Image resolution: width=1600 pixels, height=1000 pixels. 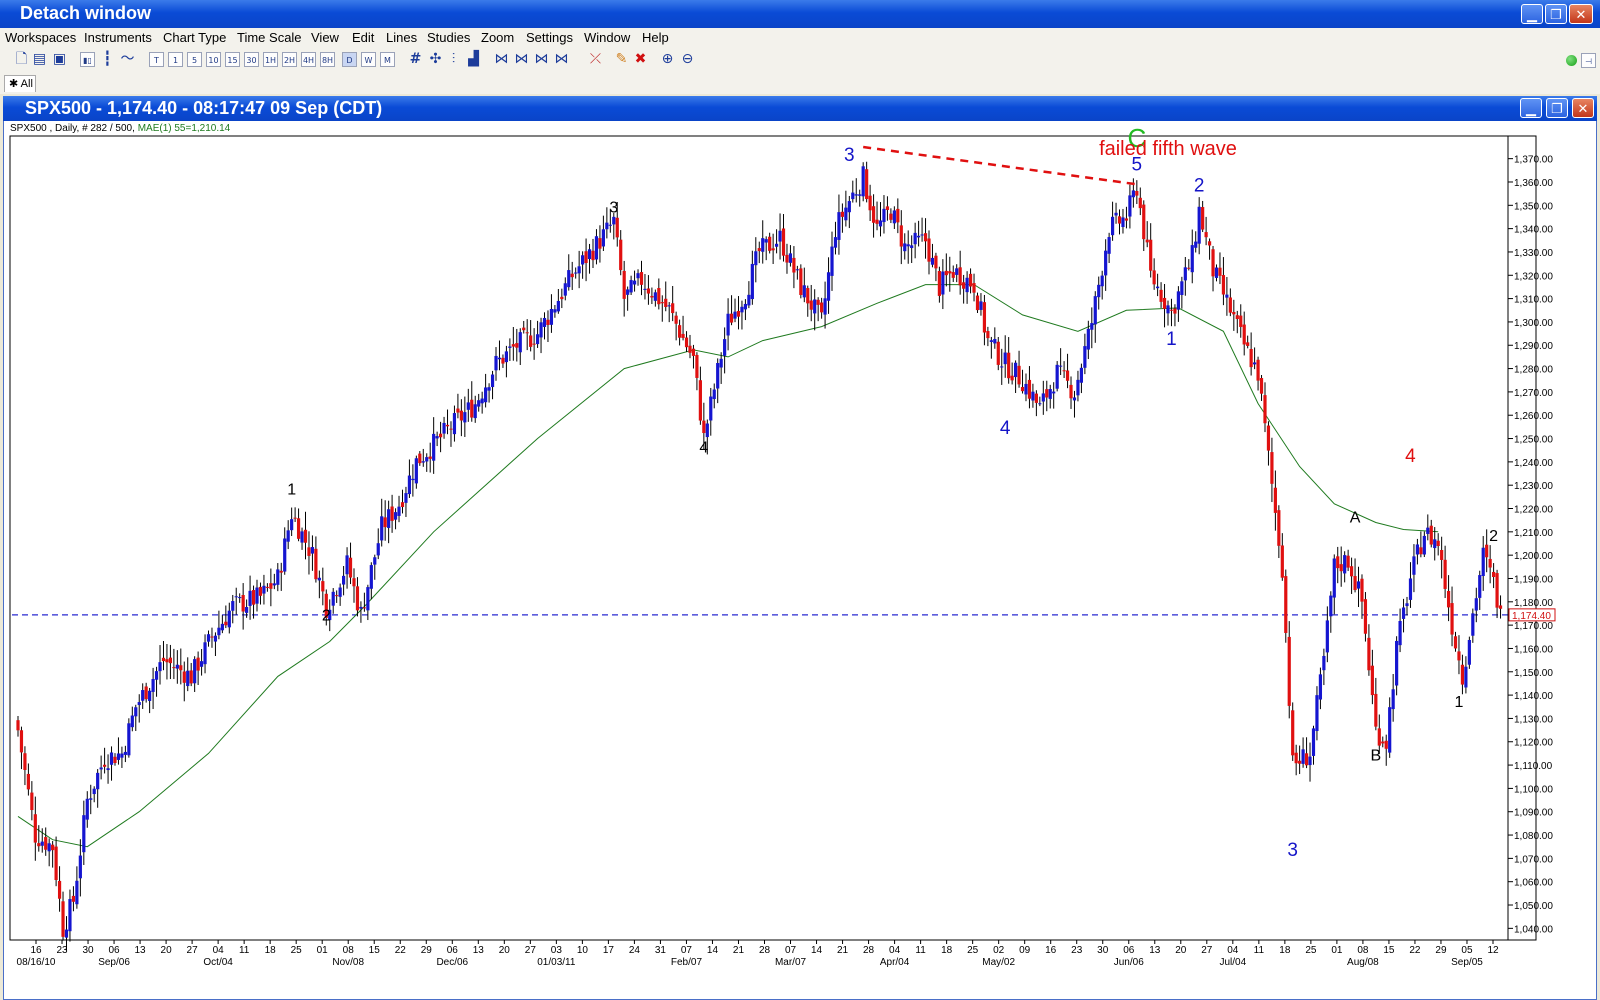 I want to click on open-icon: ▤, so click(x=39, y=59).